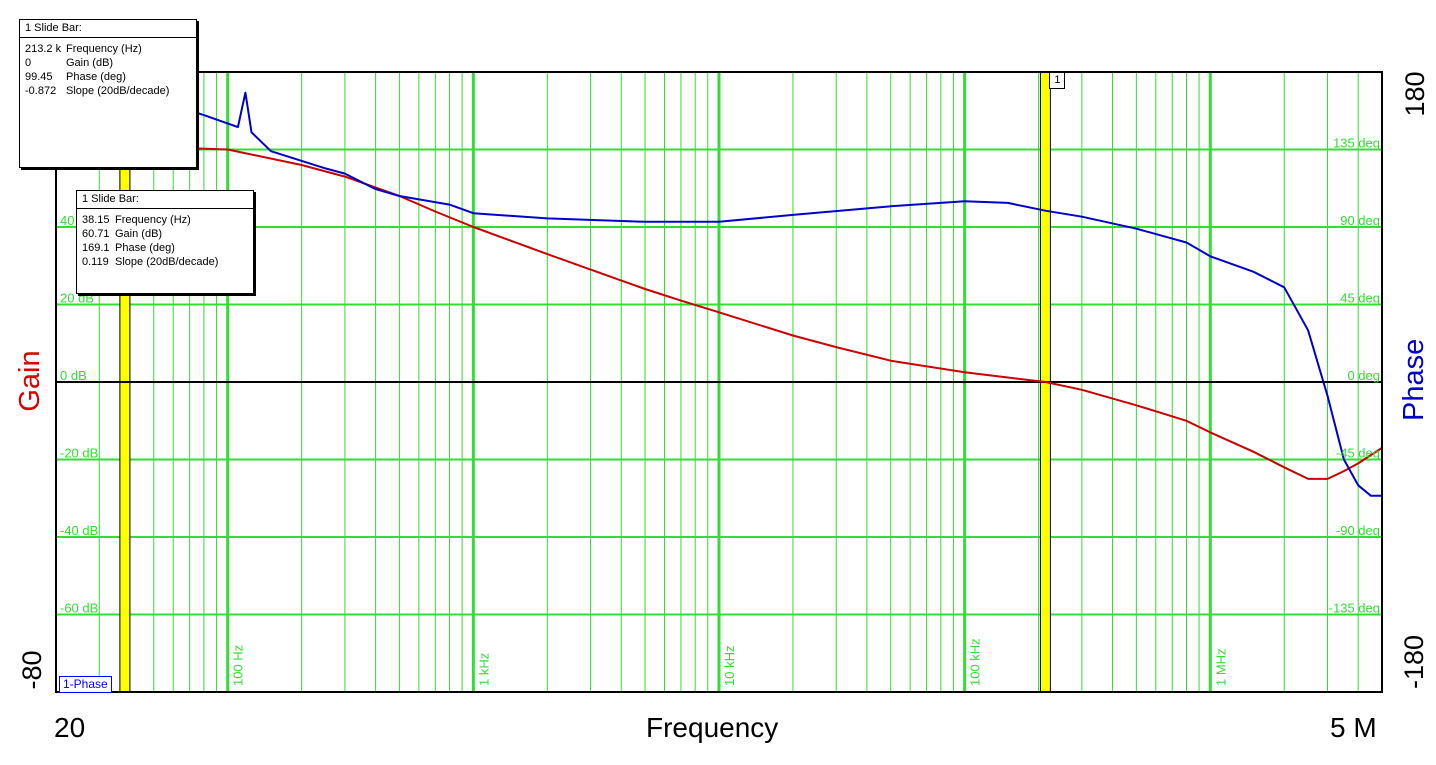 Image resolution: width=1436 pixels, height=765 pixels. What do you see at coordinates (1363, 375) in the screenshot?
I see `right-tick-label: 0 deg` at bounding box center [1363, 375].